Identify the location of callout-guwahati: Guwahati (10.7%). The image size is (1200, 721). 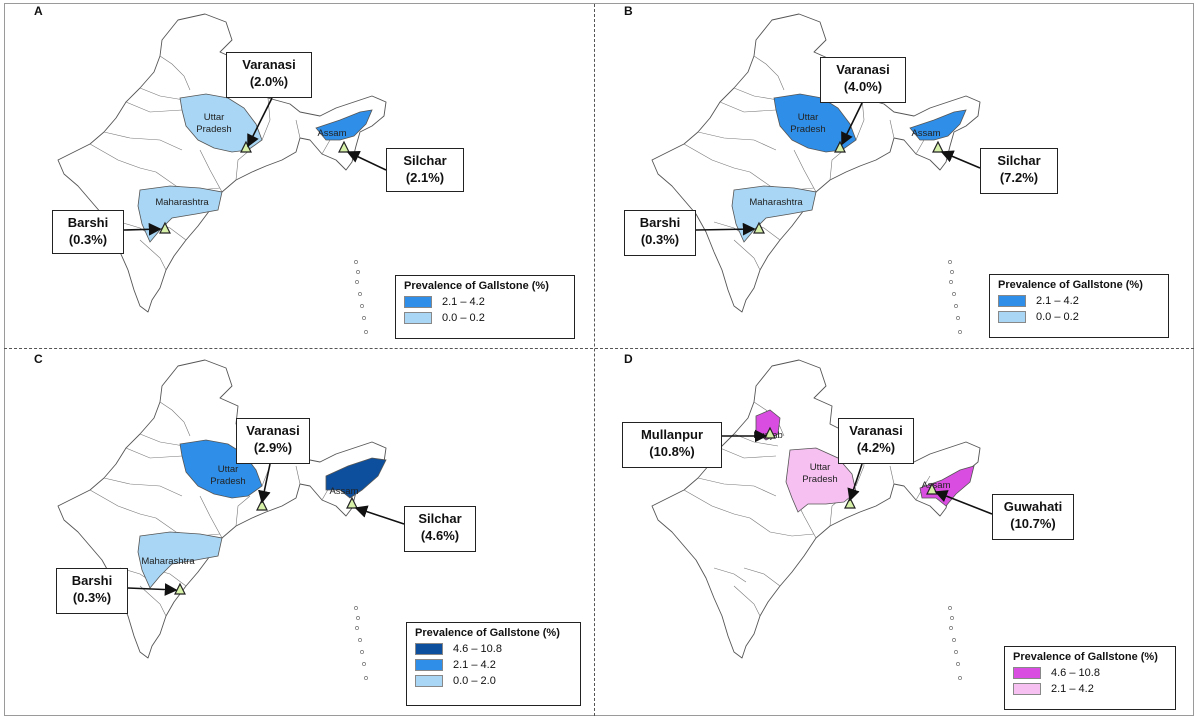
(1033, 517).